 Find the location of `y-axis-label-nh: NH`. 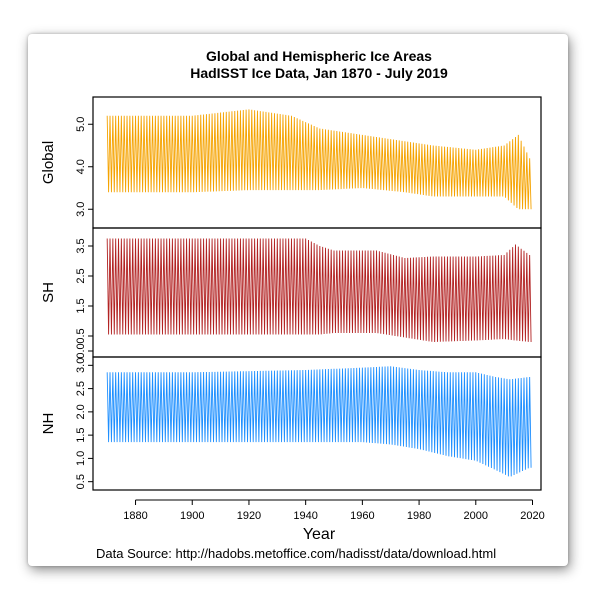

y-axis-label-nh: NH is located at coordinates (48, 424).